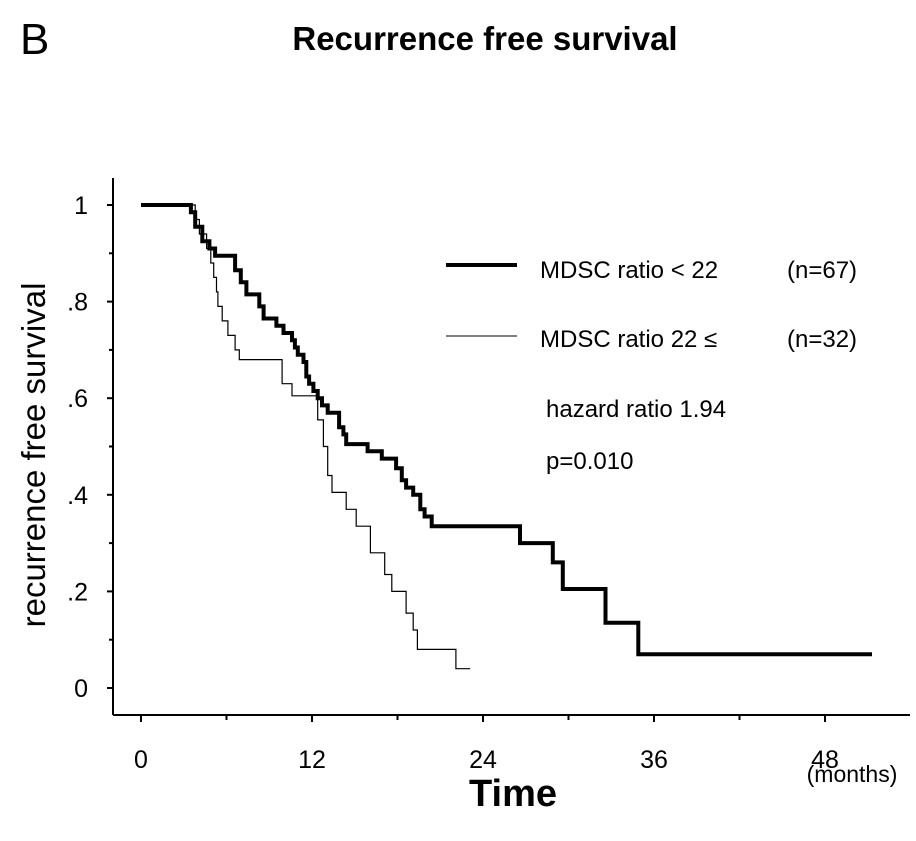 This screenshot has width=916, height=841. I want to click on x-tick-label: 0, so click(141, 760).